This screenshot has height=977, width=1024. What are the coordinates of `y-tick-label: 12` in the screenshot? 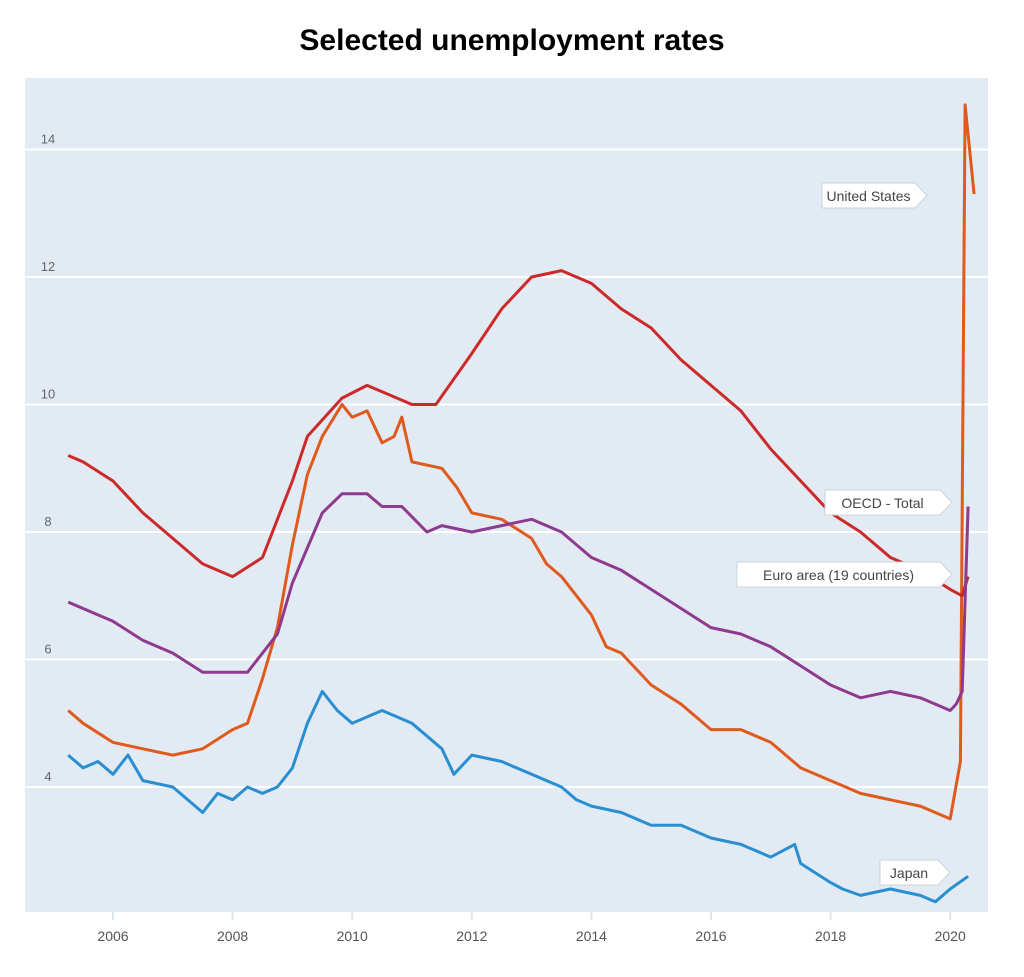 It's located at (48, 266).